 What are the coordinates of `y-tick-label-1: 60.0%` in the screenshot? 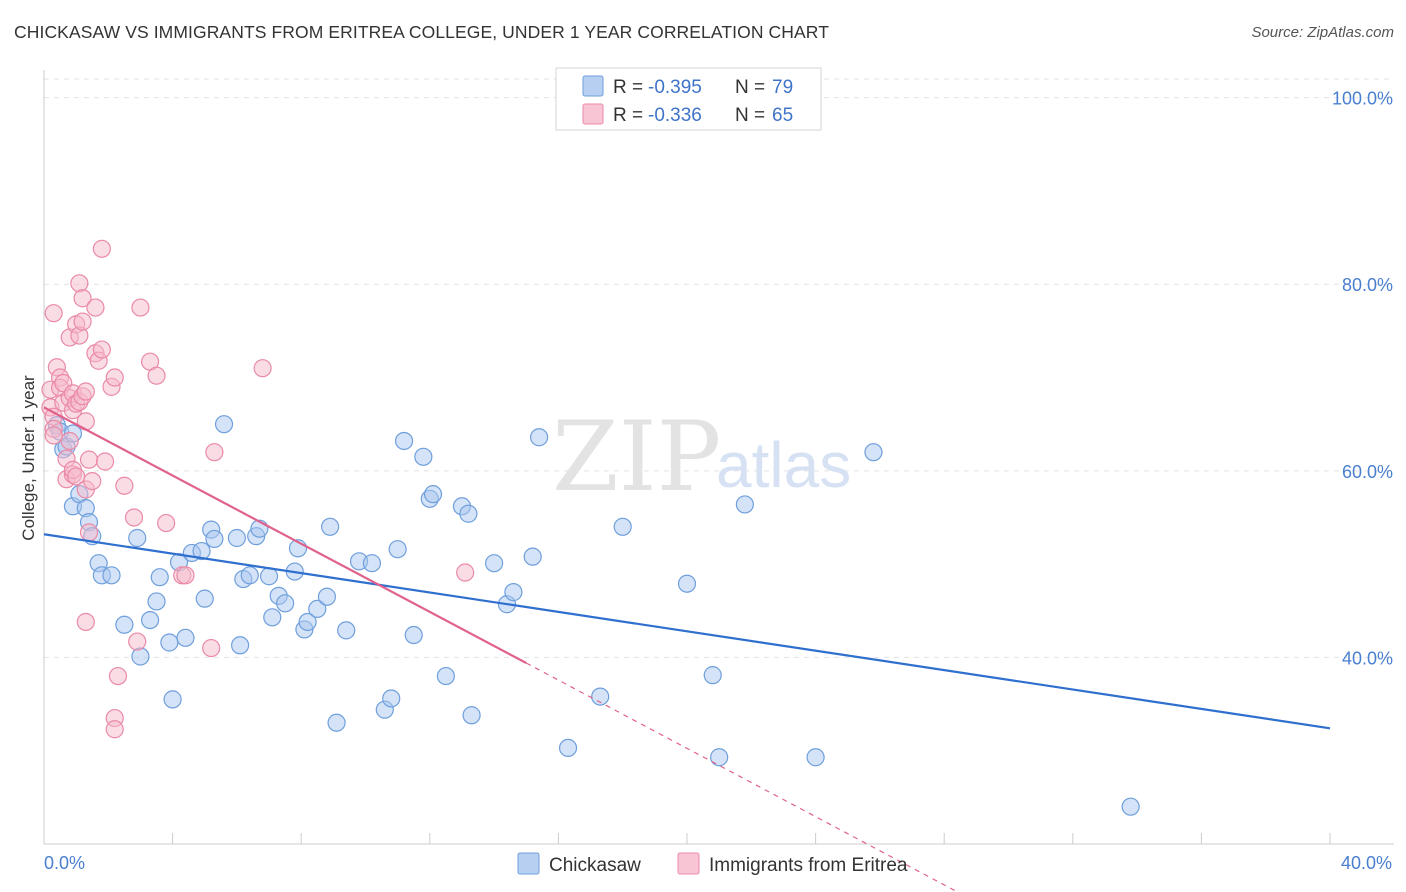 It's located at (1367, 472).